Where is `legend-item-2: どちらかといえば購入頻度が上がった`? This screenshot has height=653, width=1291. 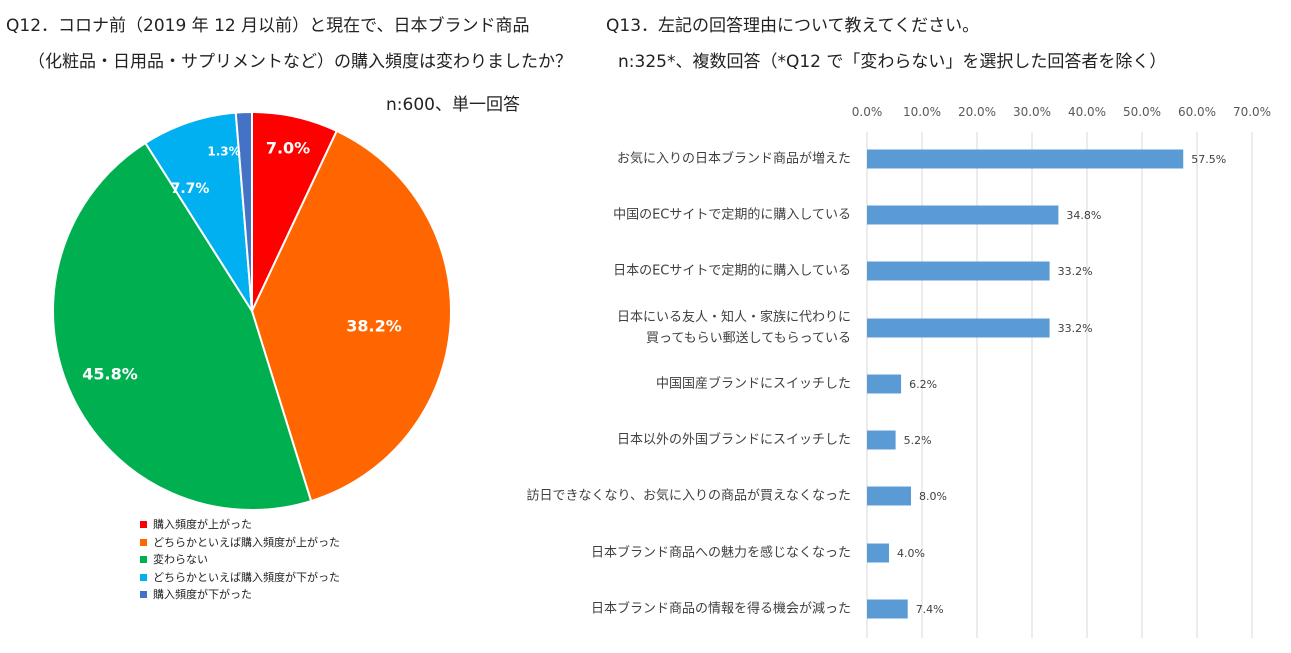
legend-item-2: どちらかといえば購入頻度が上がった is located at coordinates (240, 543).